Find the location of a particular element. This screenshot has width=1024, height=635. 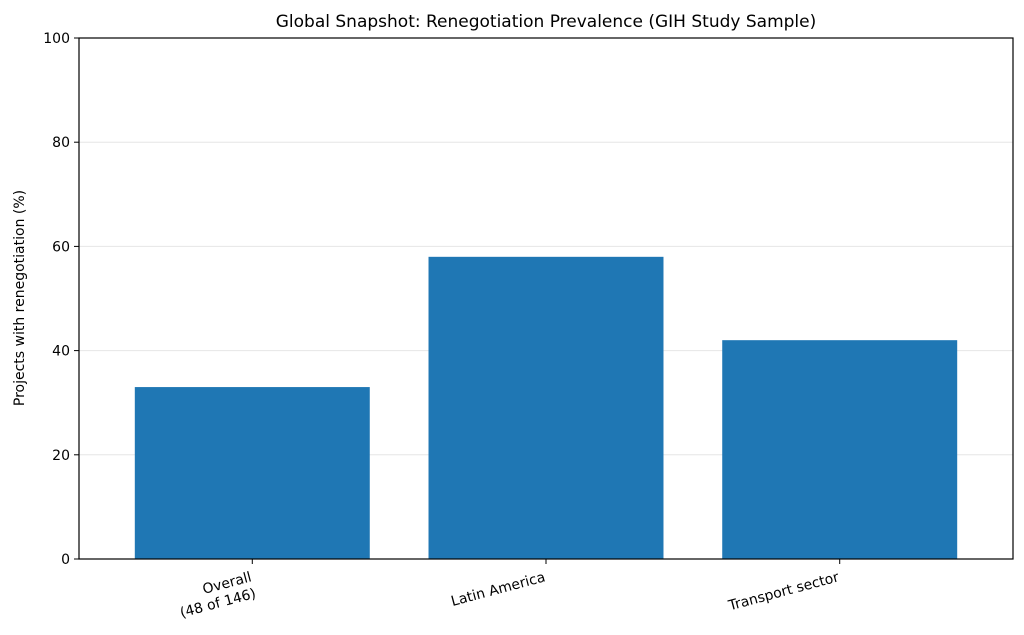

y-tick-label: 0 is located at coordinates (65, 560).